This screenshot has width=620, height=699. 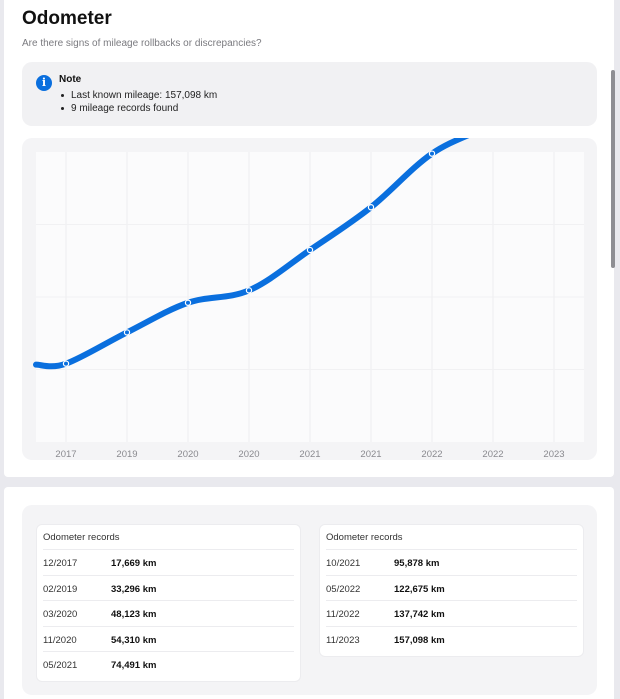 I want to click on record-date: 10/2021, so click(x=343, y=563).